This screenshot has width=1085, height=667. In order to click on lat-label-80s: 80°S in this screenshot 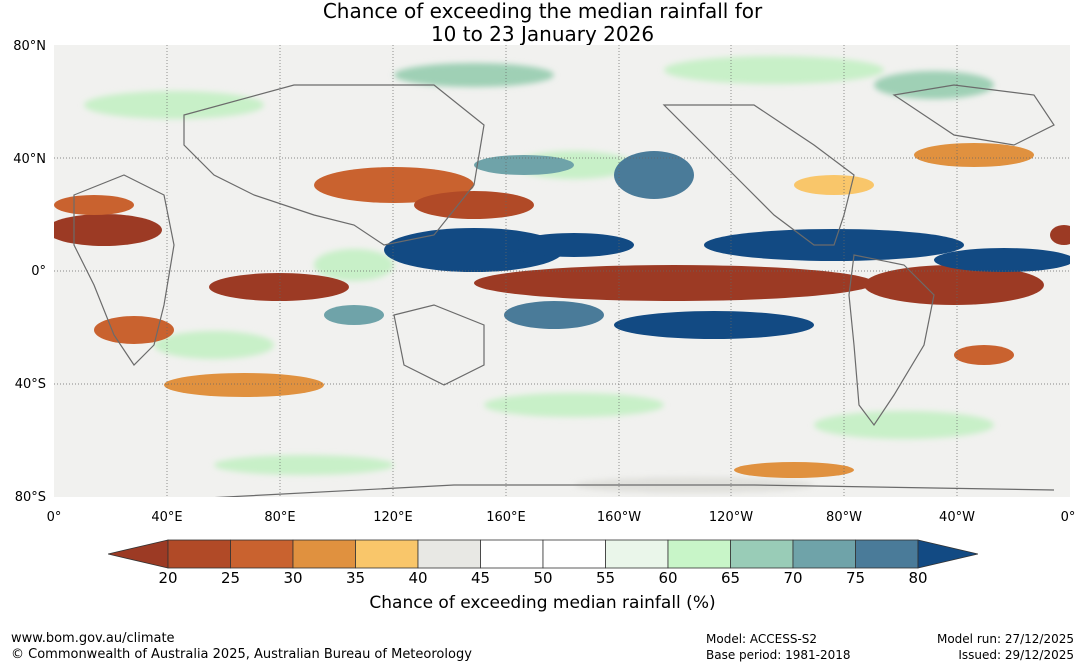, I will do `click(30, 497)`.